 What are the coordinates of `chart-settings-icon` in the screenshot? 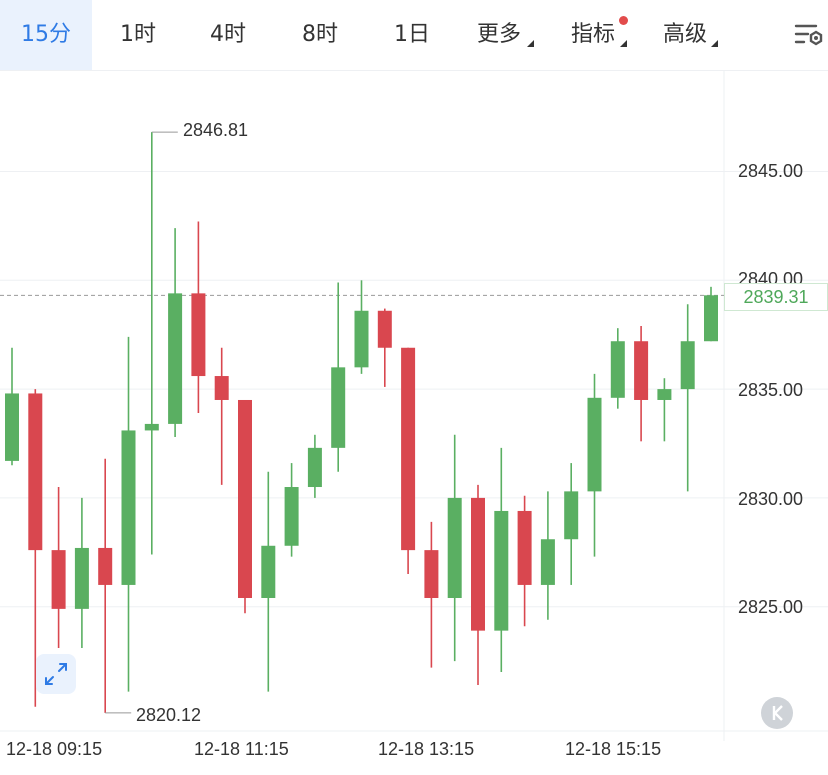 It's located at (808, 35).